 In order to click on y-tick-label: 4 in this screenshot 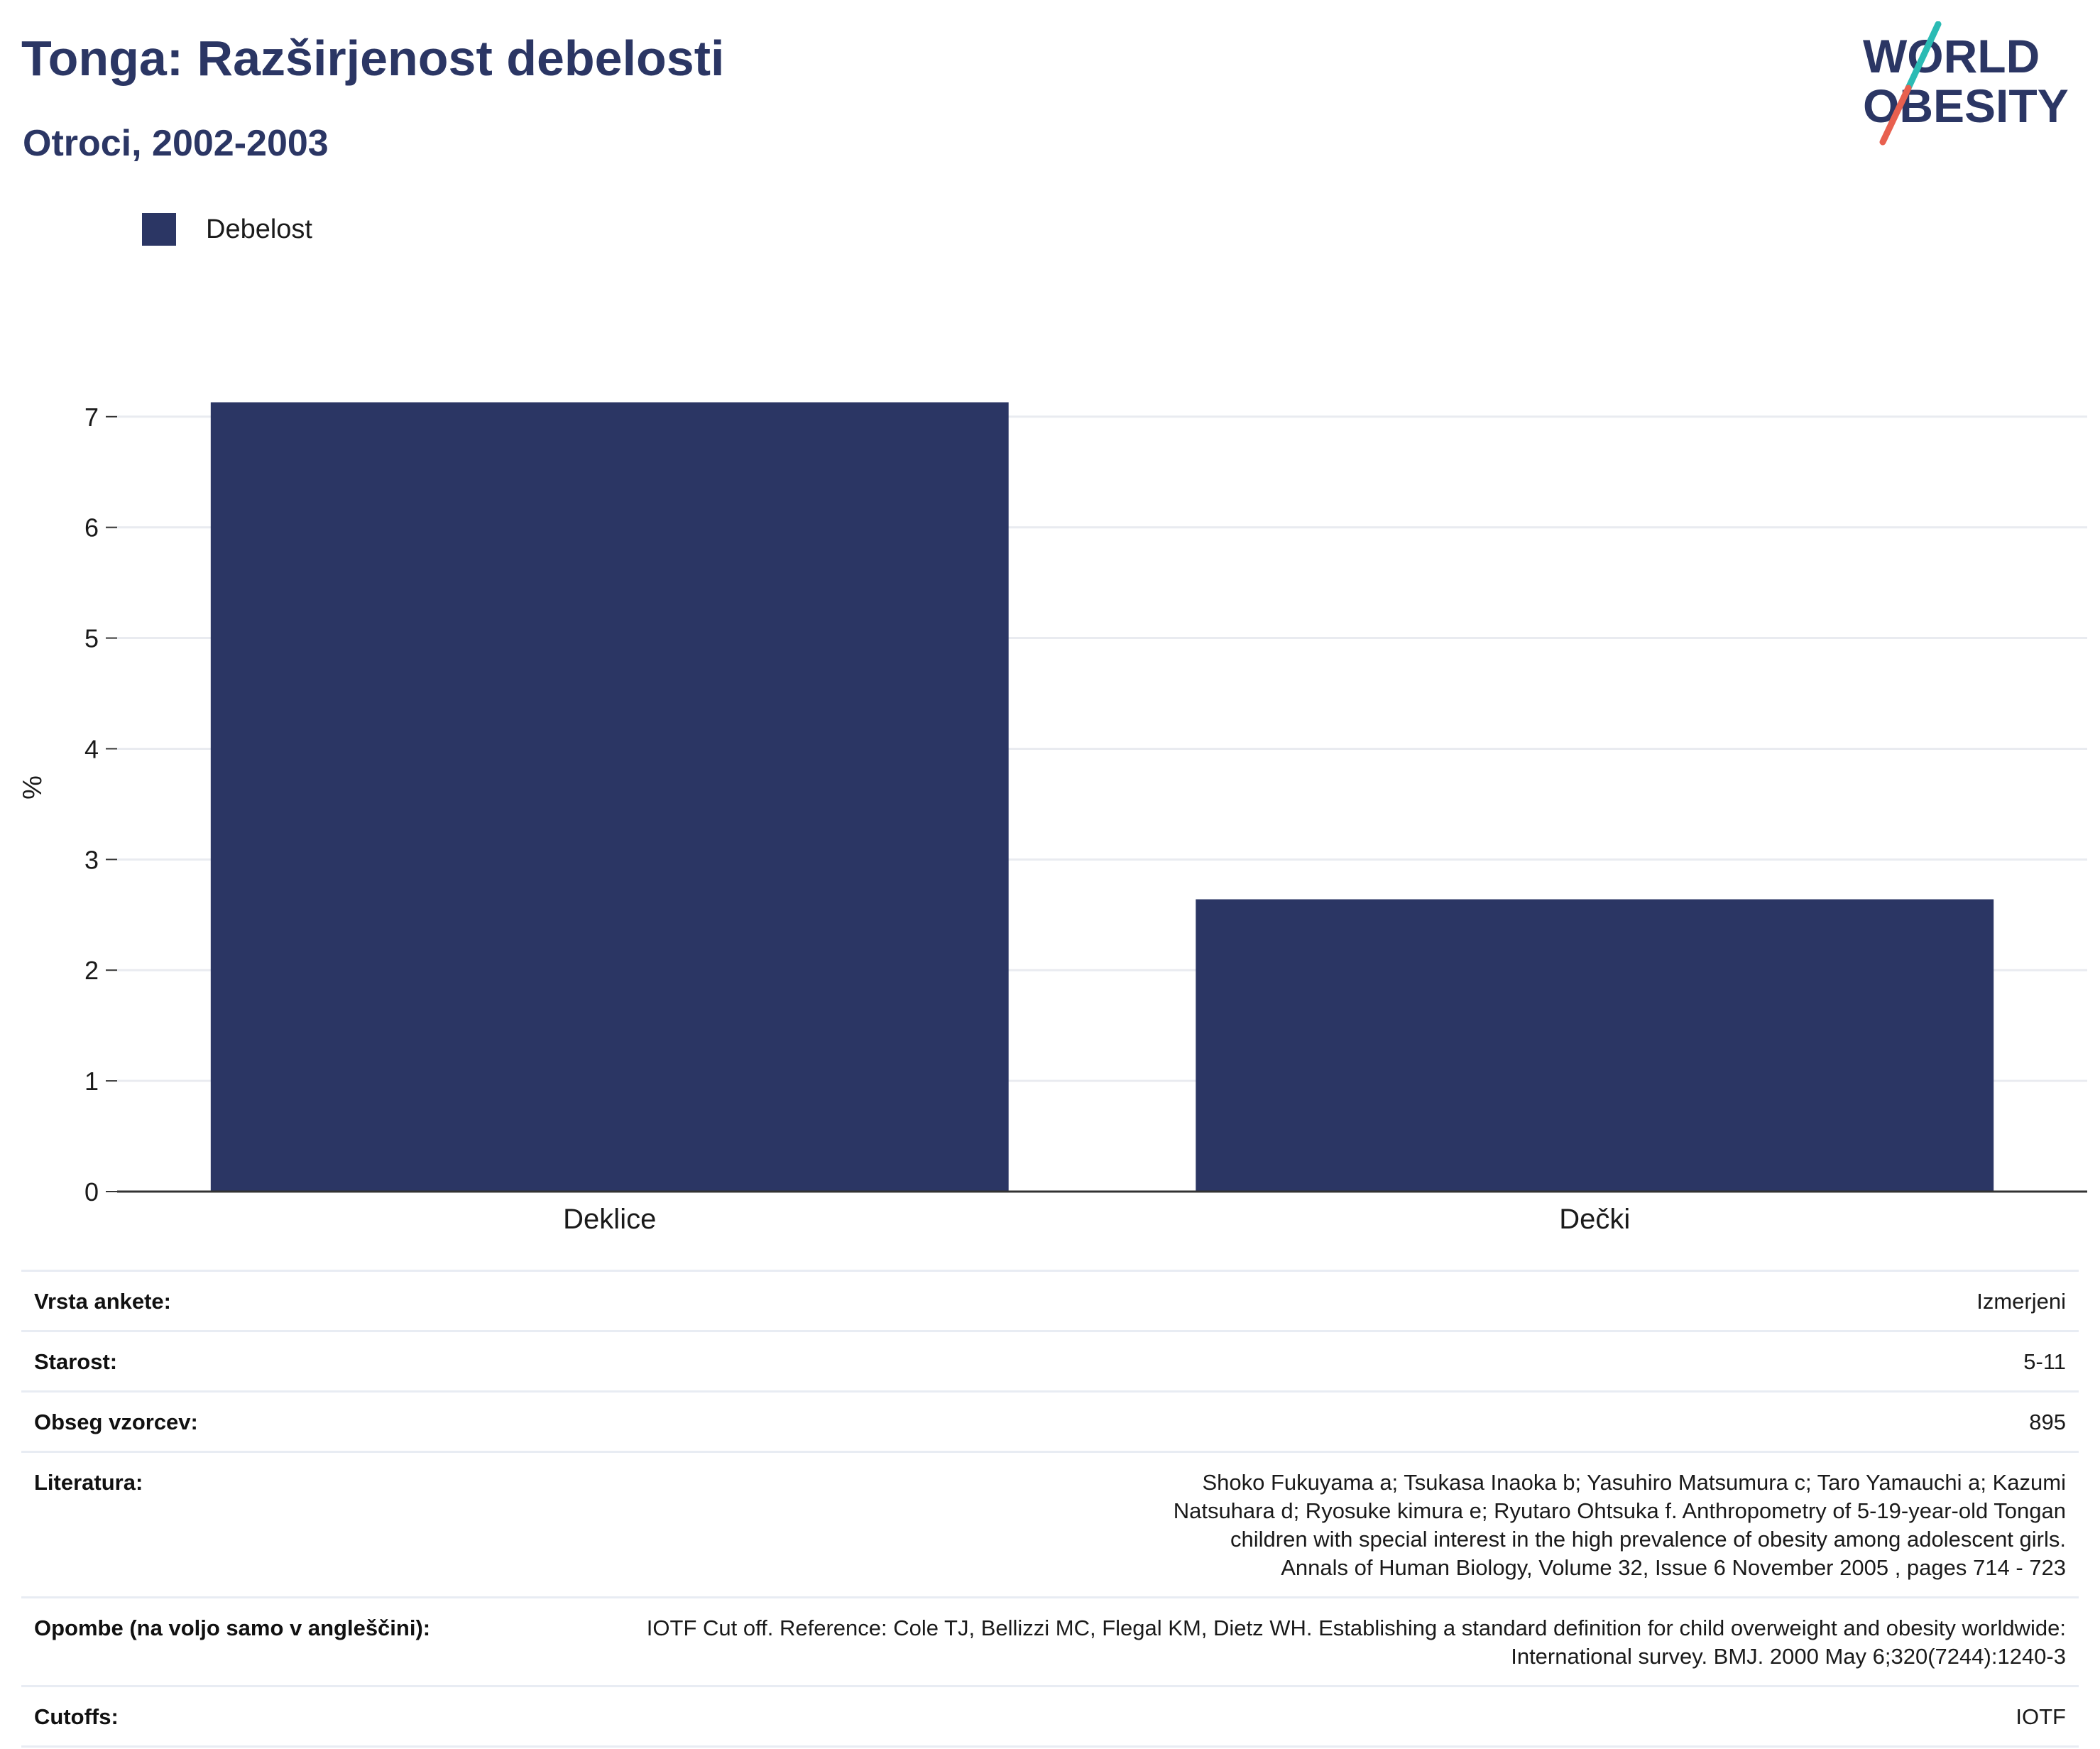, I will do `click(91, 748)`.